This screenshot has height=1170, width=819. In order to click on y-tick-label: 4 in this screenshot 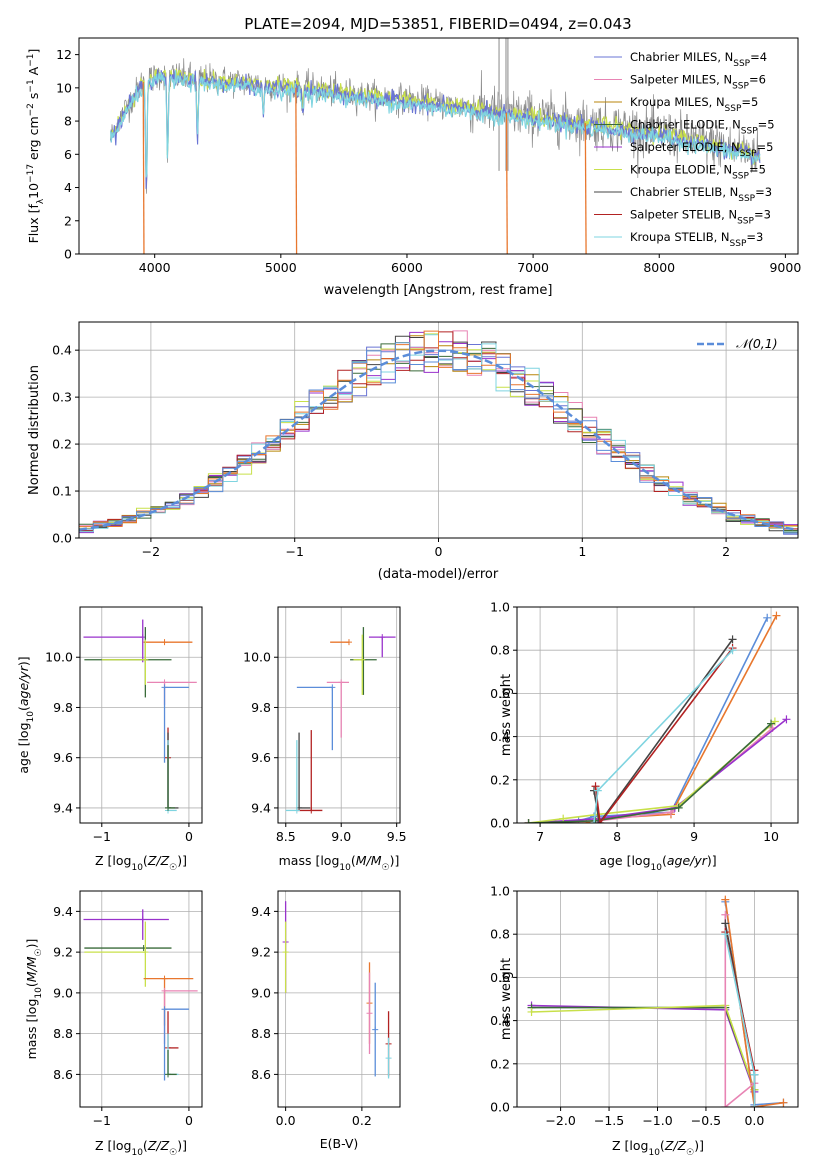, I will do `click(68, 187)`.